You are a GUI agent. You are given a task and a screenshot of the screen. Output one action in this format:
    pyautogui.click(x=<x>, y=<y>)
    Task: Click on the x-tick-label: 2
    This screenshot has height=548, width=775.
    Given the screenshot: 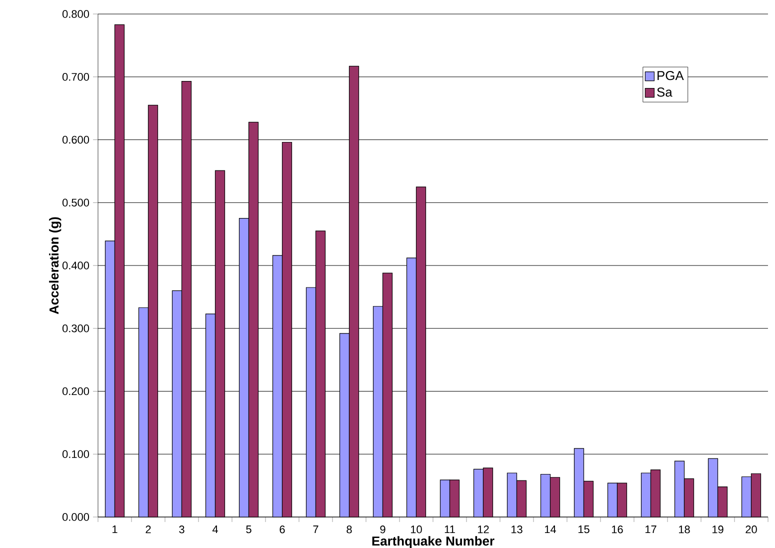 What is the action you would take?
    pyautogui.click(x=148, y=530)
    